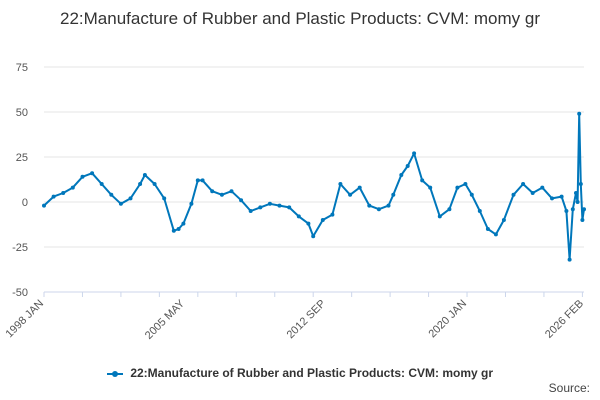  Describe the element at coordinates (569, 388) in the screenshot. I see `source-label: Source:` at that location.